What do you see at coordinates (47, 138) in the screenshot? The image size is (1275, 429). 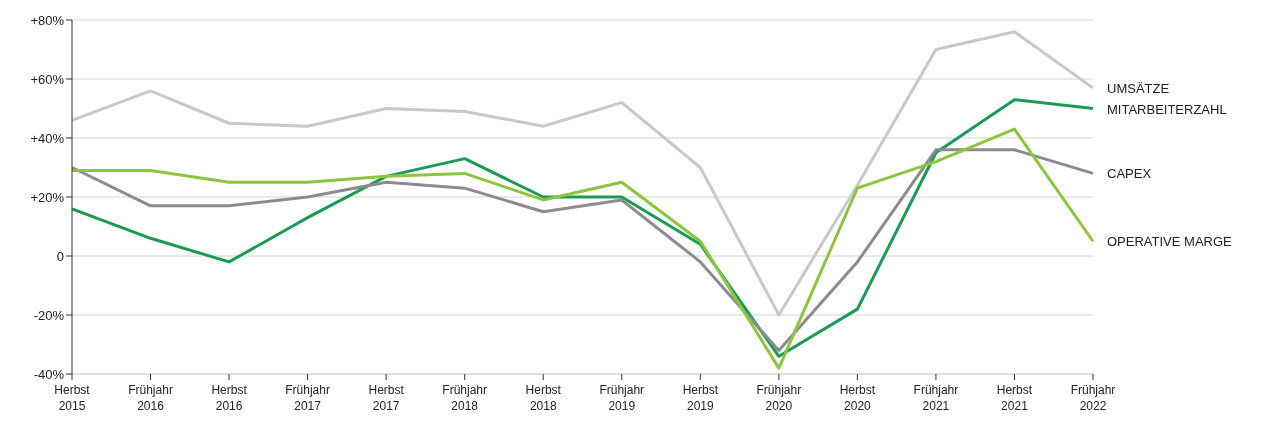 I see `y-tick-label: +40%` at bounding box center [47, 138].